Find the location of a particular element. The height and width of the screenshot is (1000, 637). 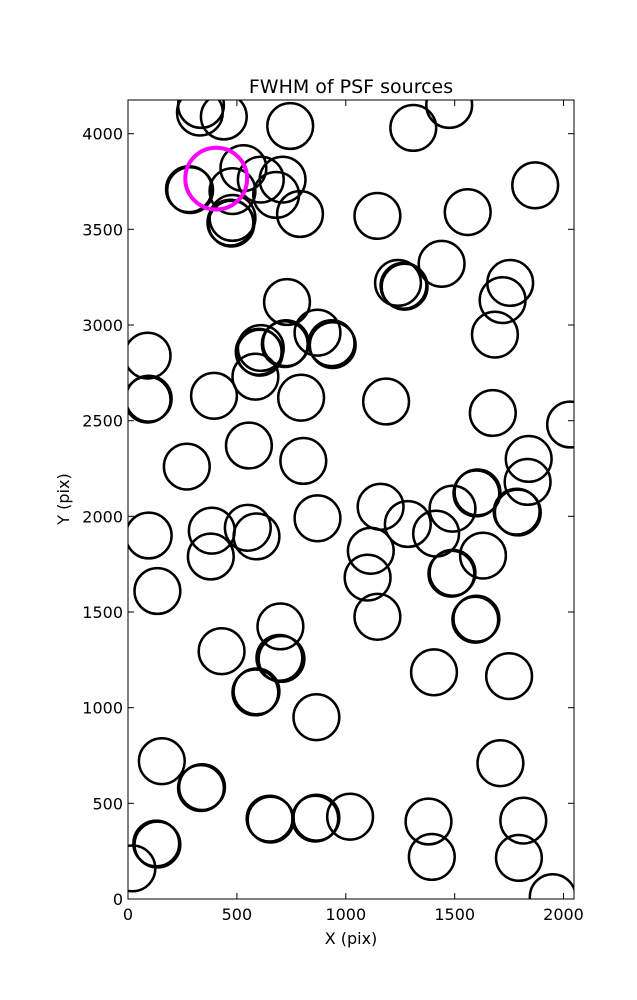

x-tick-label: 1000 is located at coordinates (345, 914).